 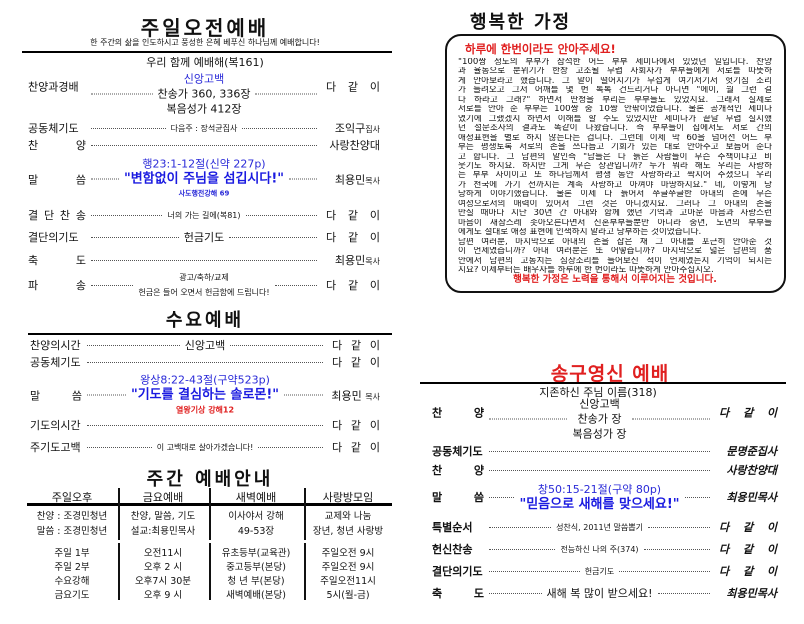 What do you see at coordinates (72, 567) in the screenshot?
I see `table-cell: 주일 2부` at bounding box center [72, 567].